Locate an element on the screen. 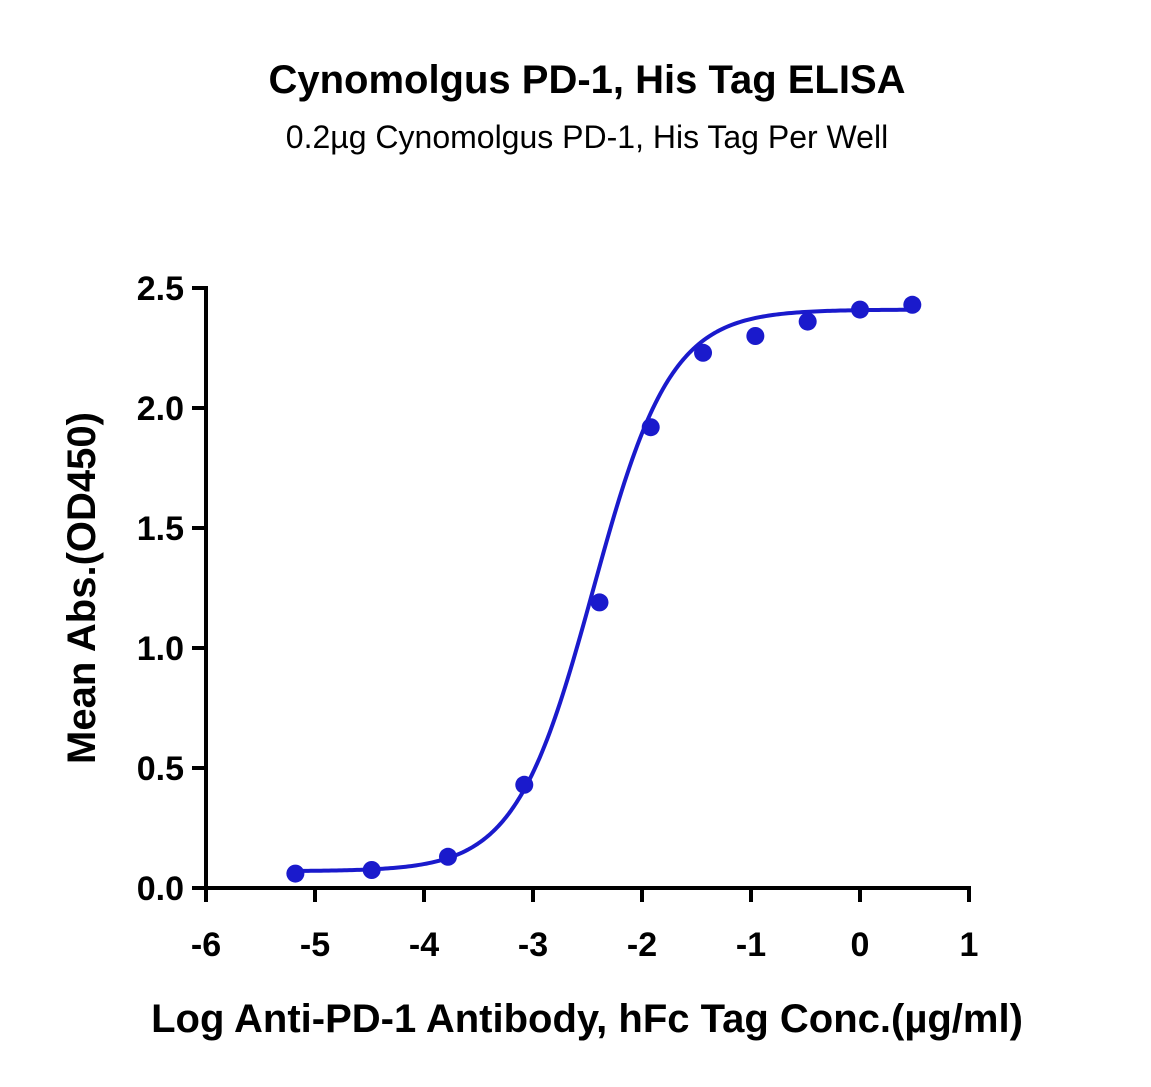  y-tick-label: 0.0 is located at coordinates (160, 889).